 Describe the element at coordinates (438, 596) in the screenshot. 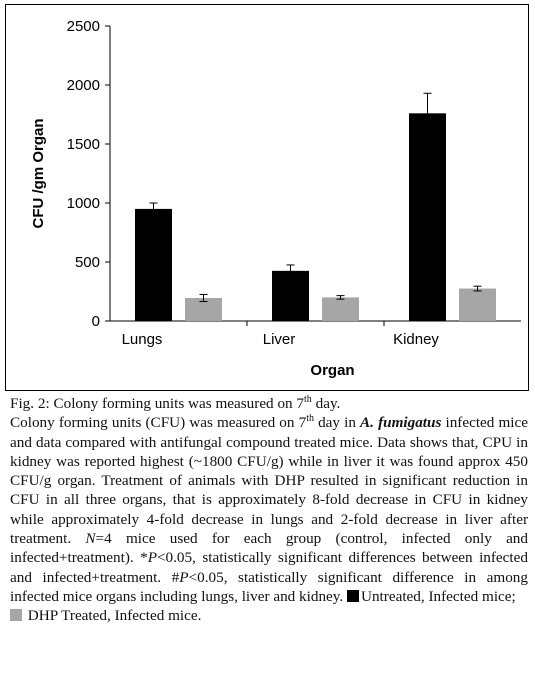

I see `legend-label-untreated: Untreated, Infected mice;` at that location.